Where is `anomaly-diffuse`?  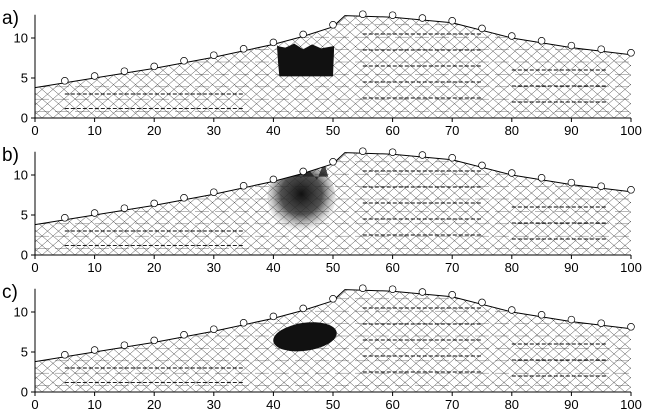 anomaly-diffuse is located at coordinates (301, 197).